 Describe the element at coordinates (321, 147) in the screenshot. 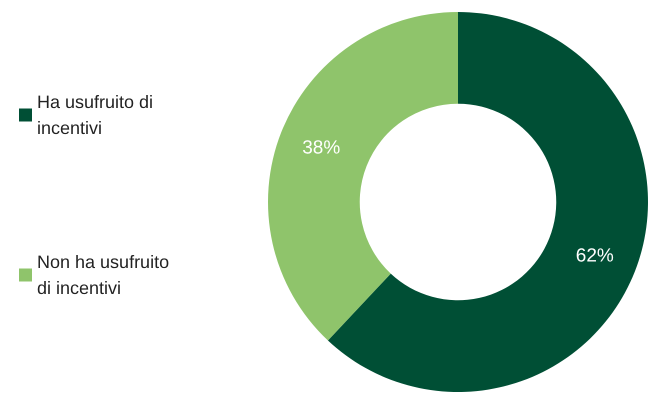

I see `data-label: 38%` at that location.